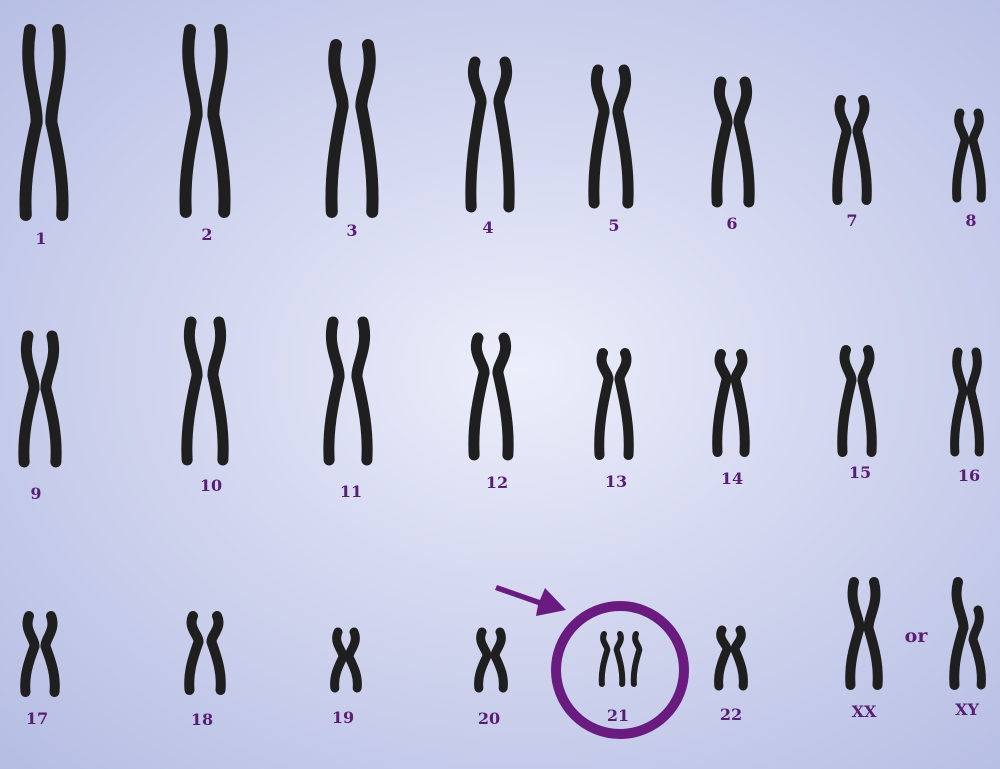  Describe the element at coordinates (977, 647) in the screenshot. I see `chromosome-y` at that location.